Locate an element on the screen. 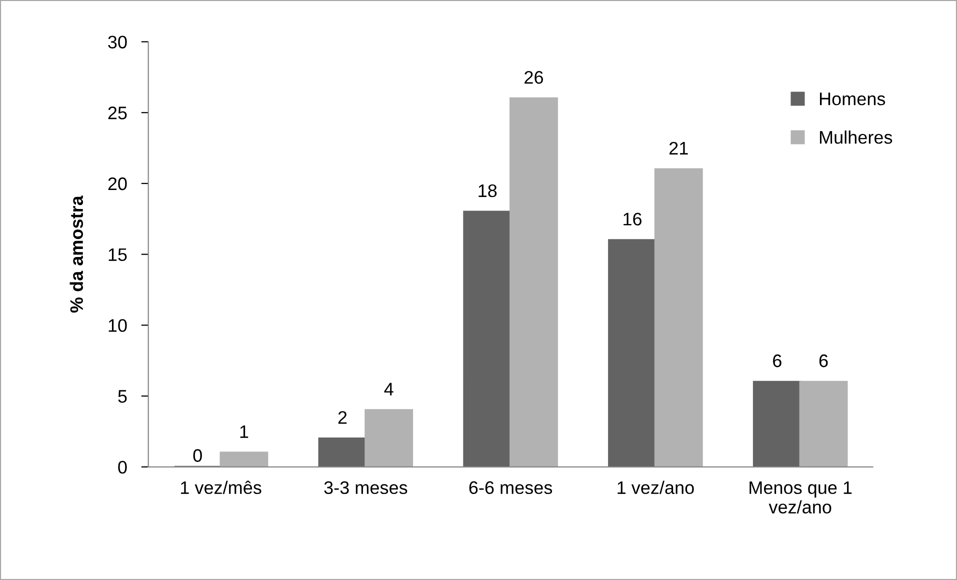 The height and width of the screenshot is (580, 957). data-label: 0 is located at coordinates (197, 455).